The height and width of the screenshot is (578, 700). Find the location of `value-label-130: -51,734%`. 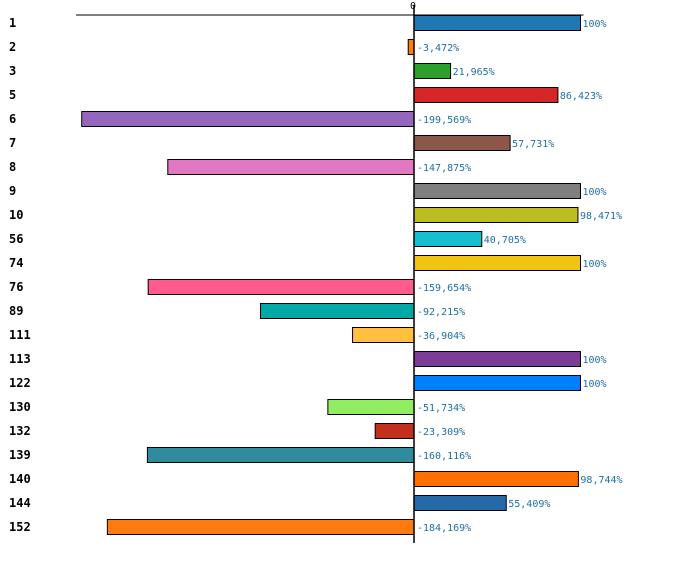

value-label-130: -51,734% is located at coordinates (441, 408).